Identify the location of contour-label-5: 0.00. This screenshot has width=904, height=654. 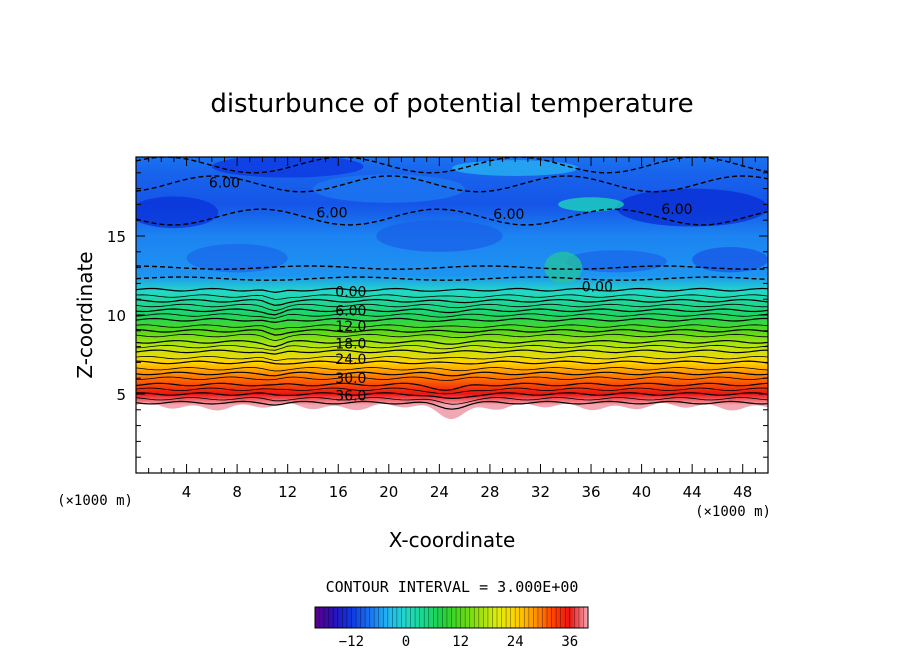
(597, 288).